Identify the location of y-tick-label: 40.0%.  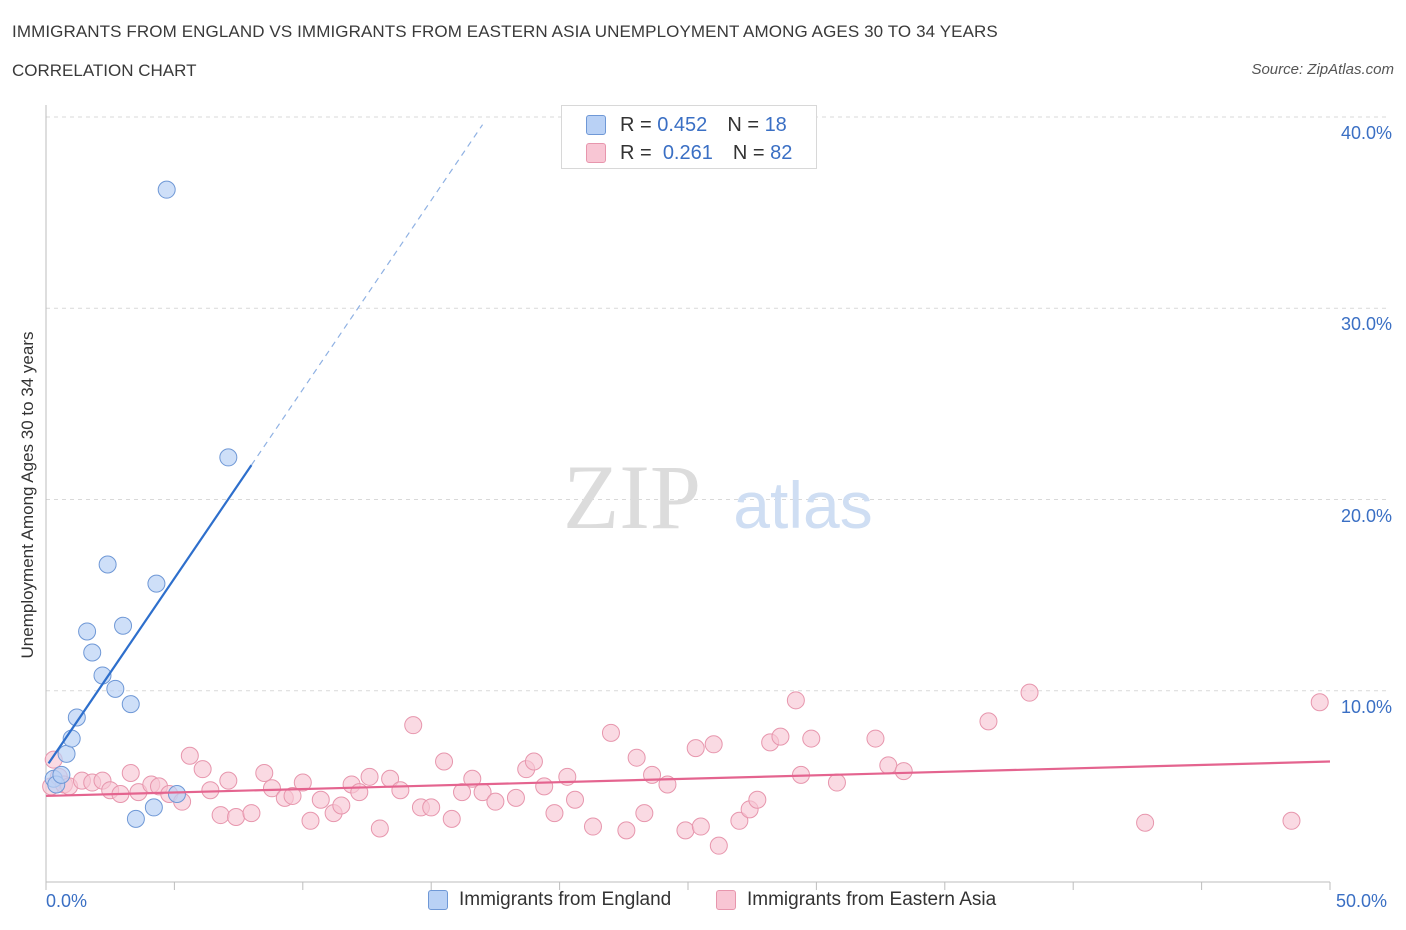
(1366, 133).